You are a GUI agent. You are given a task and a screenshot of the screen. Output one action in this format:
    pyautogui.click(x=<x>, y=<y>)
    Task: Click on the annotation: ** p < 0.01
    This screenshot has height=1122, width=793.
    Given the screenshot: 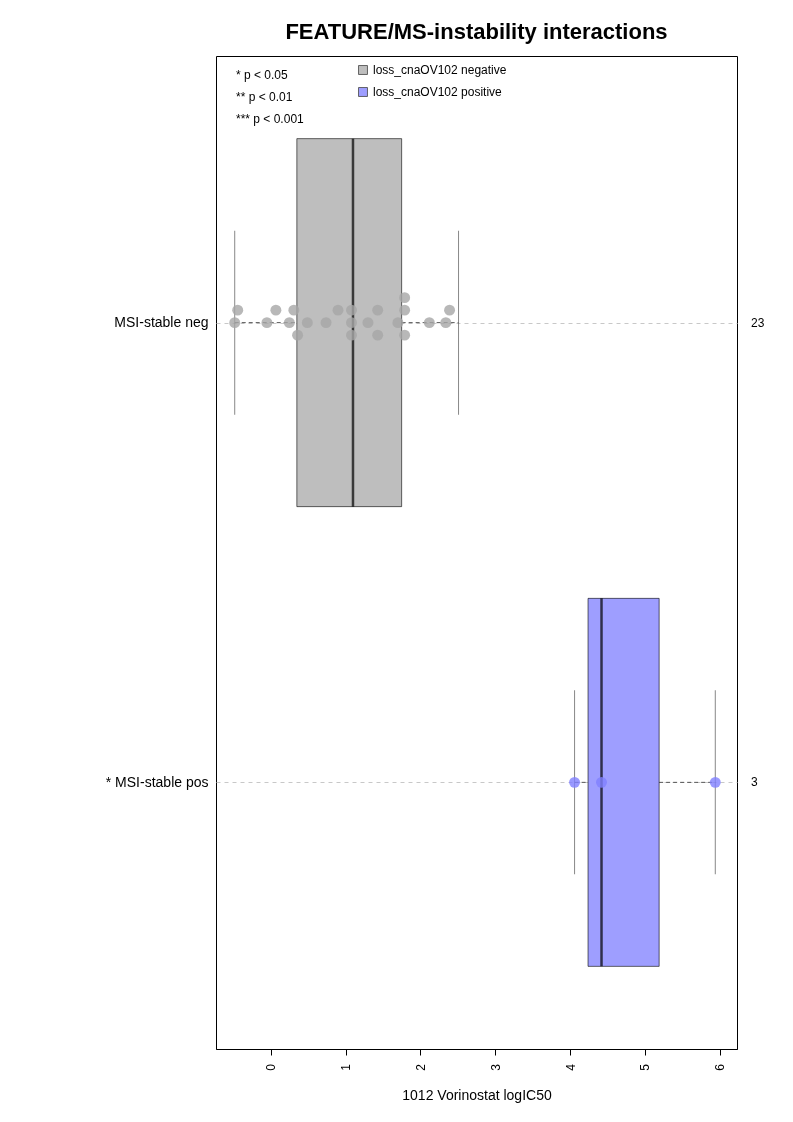 What is the action you would take?
    pyautogui.click(x=264, y=97)
    